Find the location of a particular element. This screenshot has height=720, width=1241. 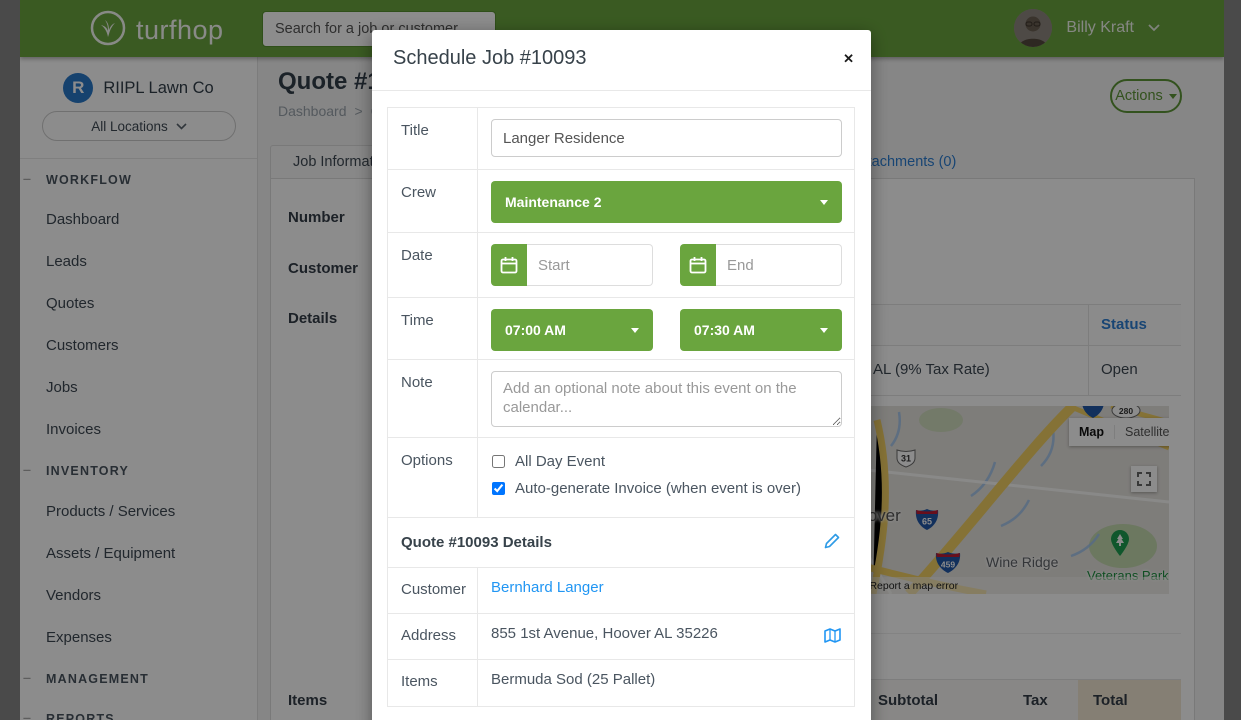

user-name: Billy Kraft is located at coordinates (1100, 27).